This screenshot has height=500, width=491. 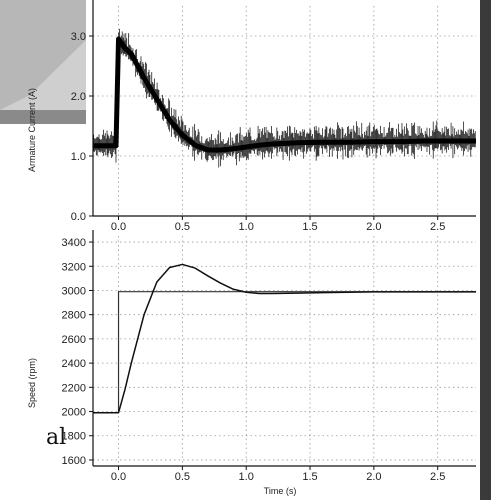 I want to click on y-tick-label: 1600, so click(x=74, y=461).